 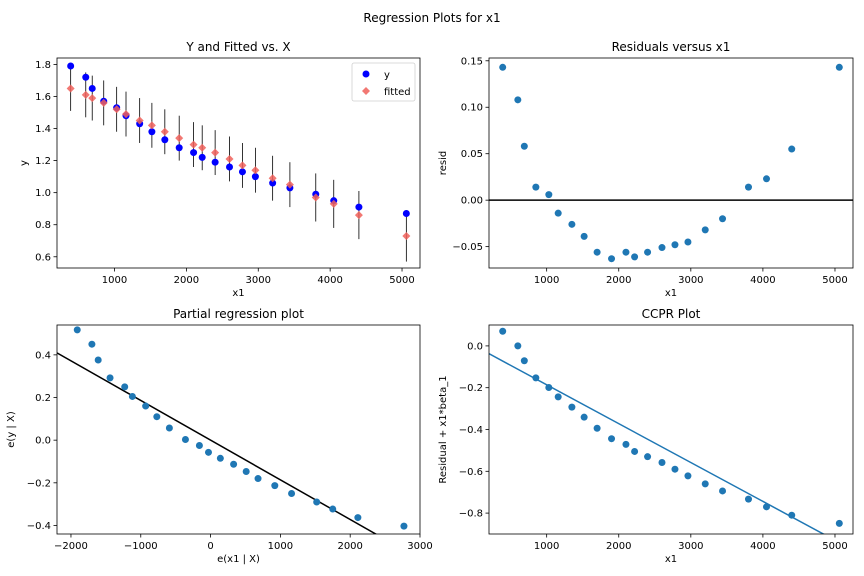 I want to click on legend: y fitted, so click(x=383, y=82).